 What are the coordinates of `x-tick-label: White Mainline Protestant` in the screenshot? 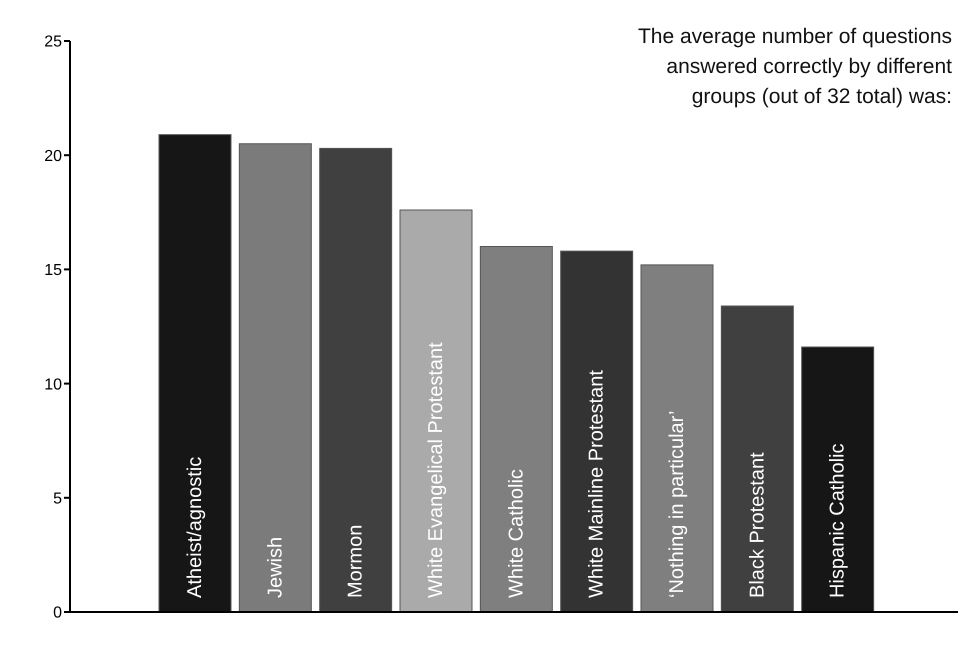 It's located at (597, 484).